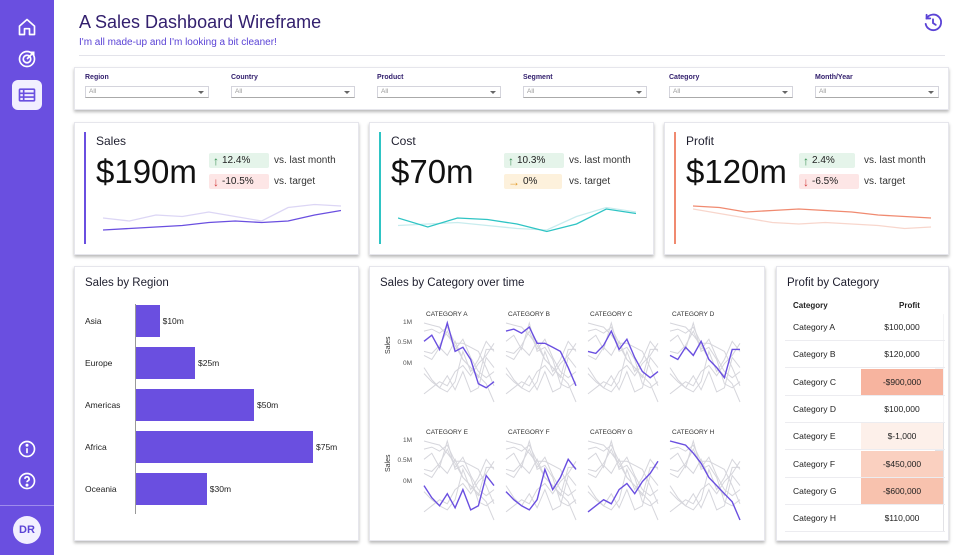  Describe the element at coordinates (514, 181) in the screenshot. I see `arrow-flat-icon: →` at that location.